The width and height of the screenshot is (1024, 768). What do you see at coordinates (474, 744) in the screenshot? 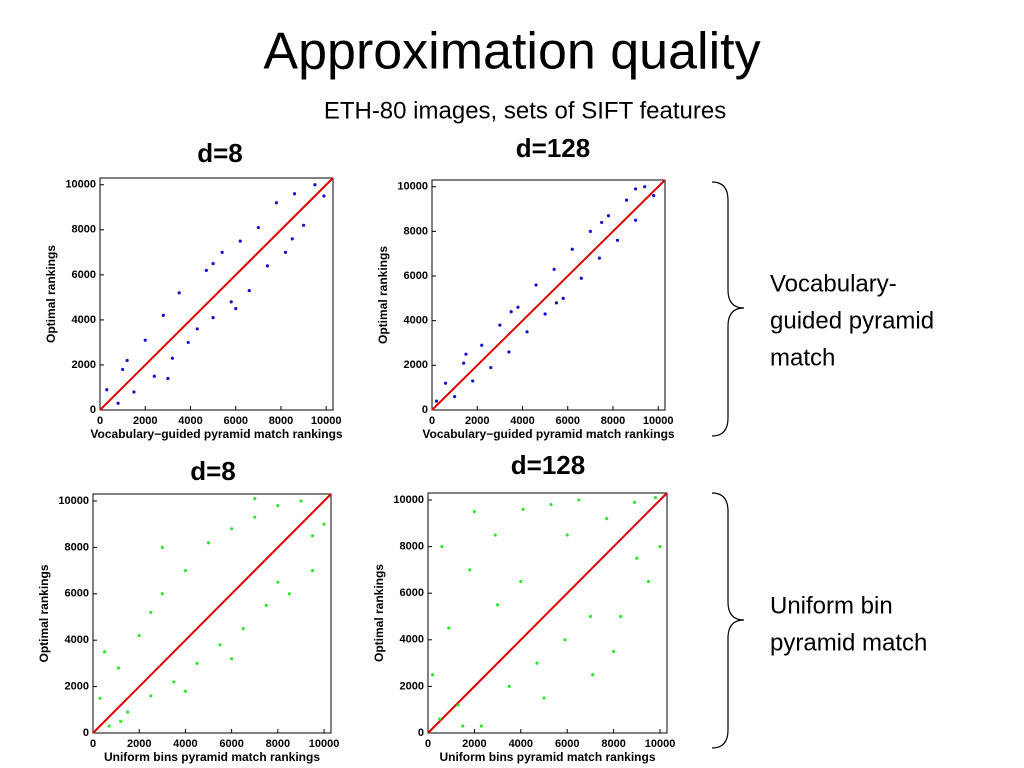
I see `x-tick-label: 2000` at bounding box center [474, 744].